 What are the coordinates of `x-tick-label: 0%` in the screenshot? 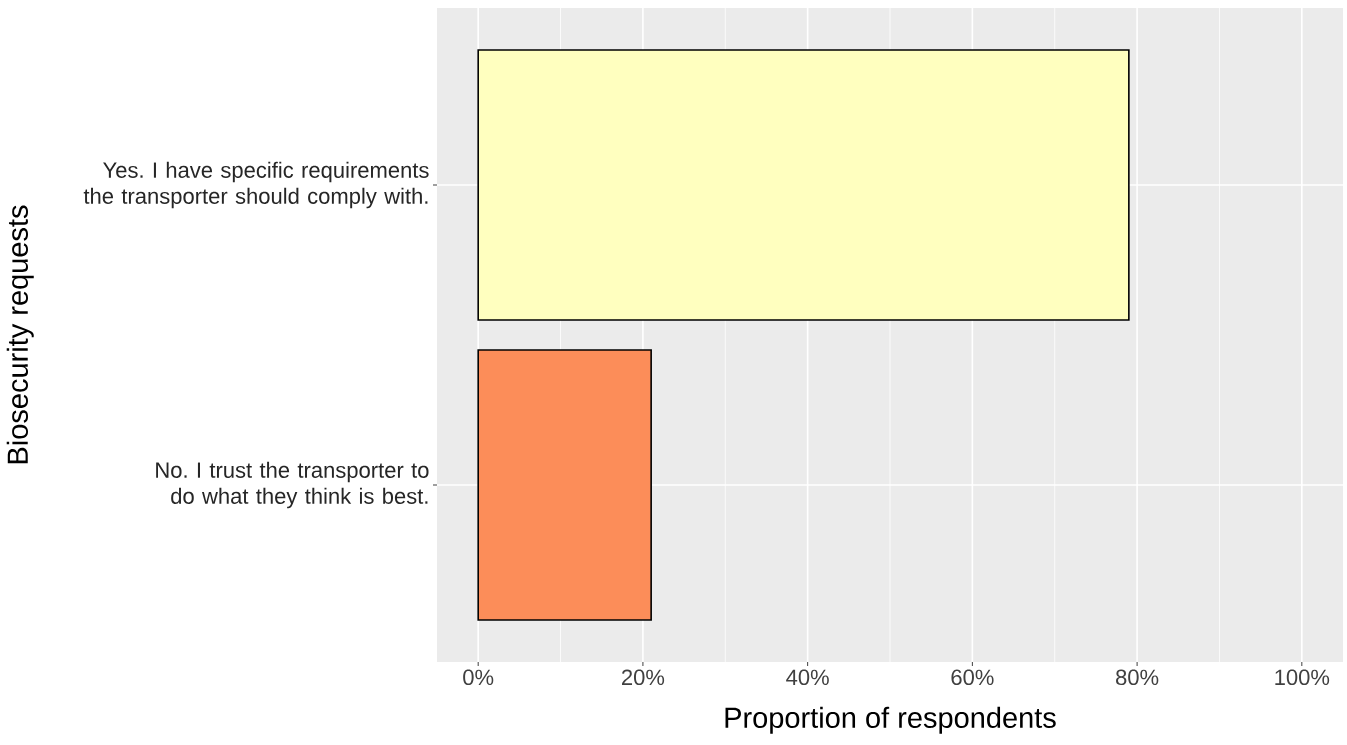 It's located at (478, 677).